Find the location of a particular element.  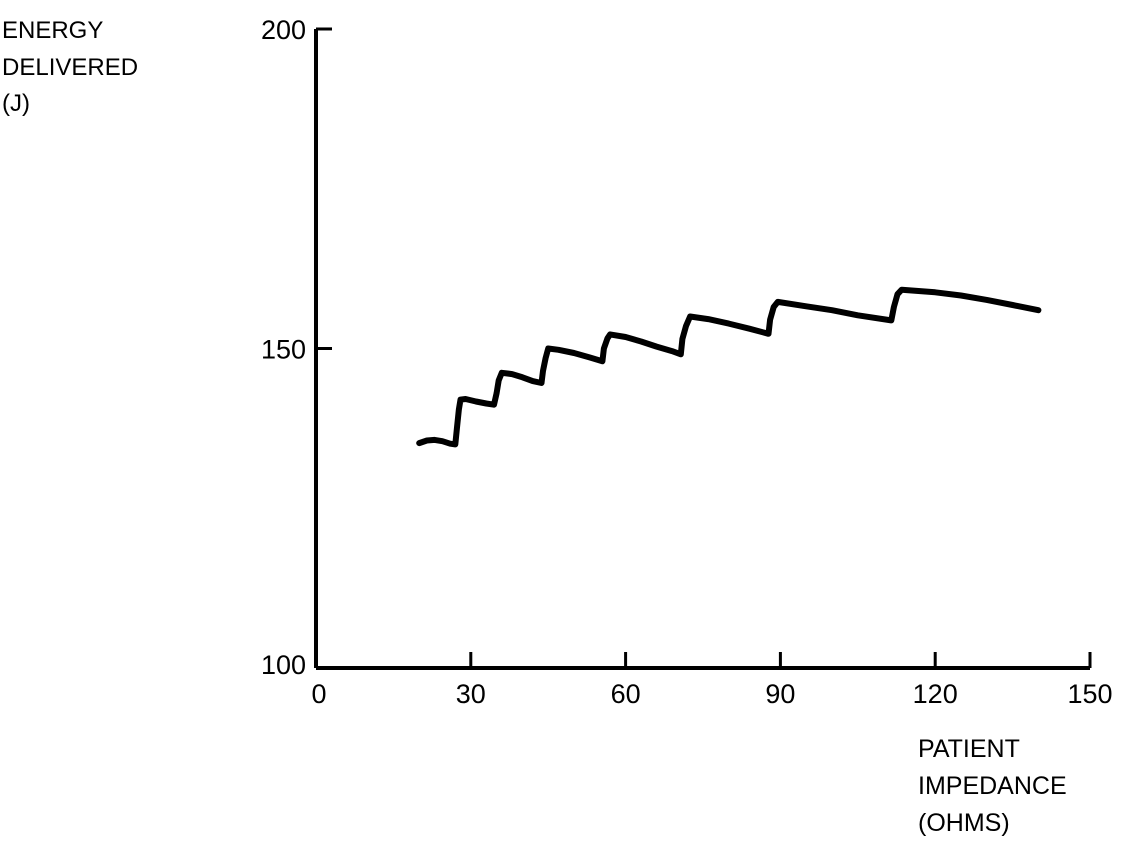

y-axis-label-line-2: DELIVERED is located at coordinates (70, 67).